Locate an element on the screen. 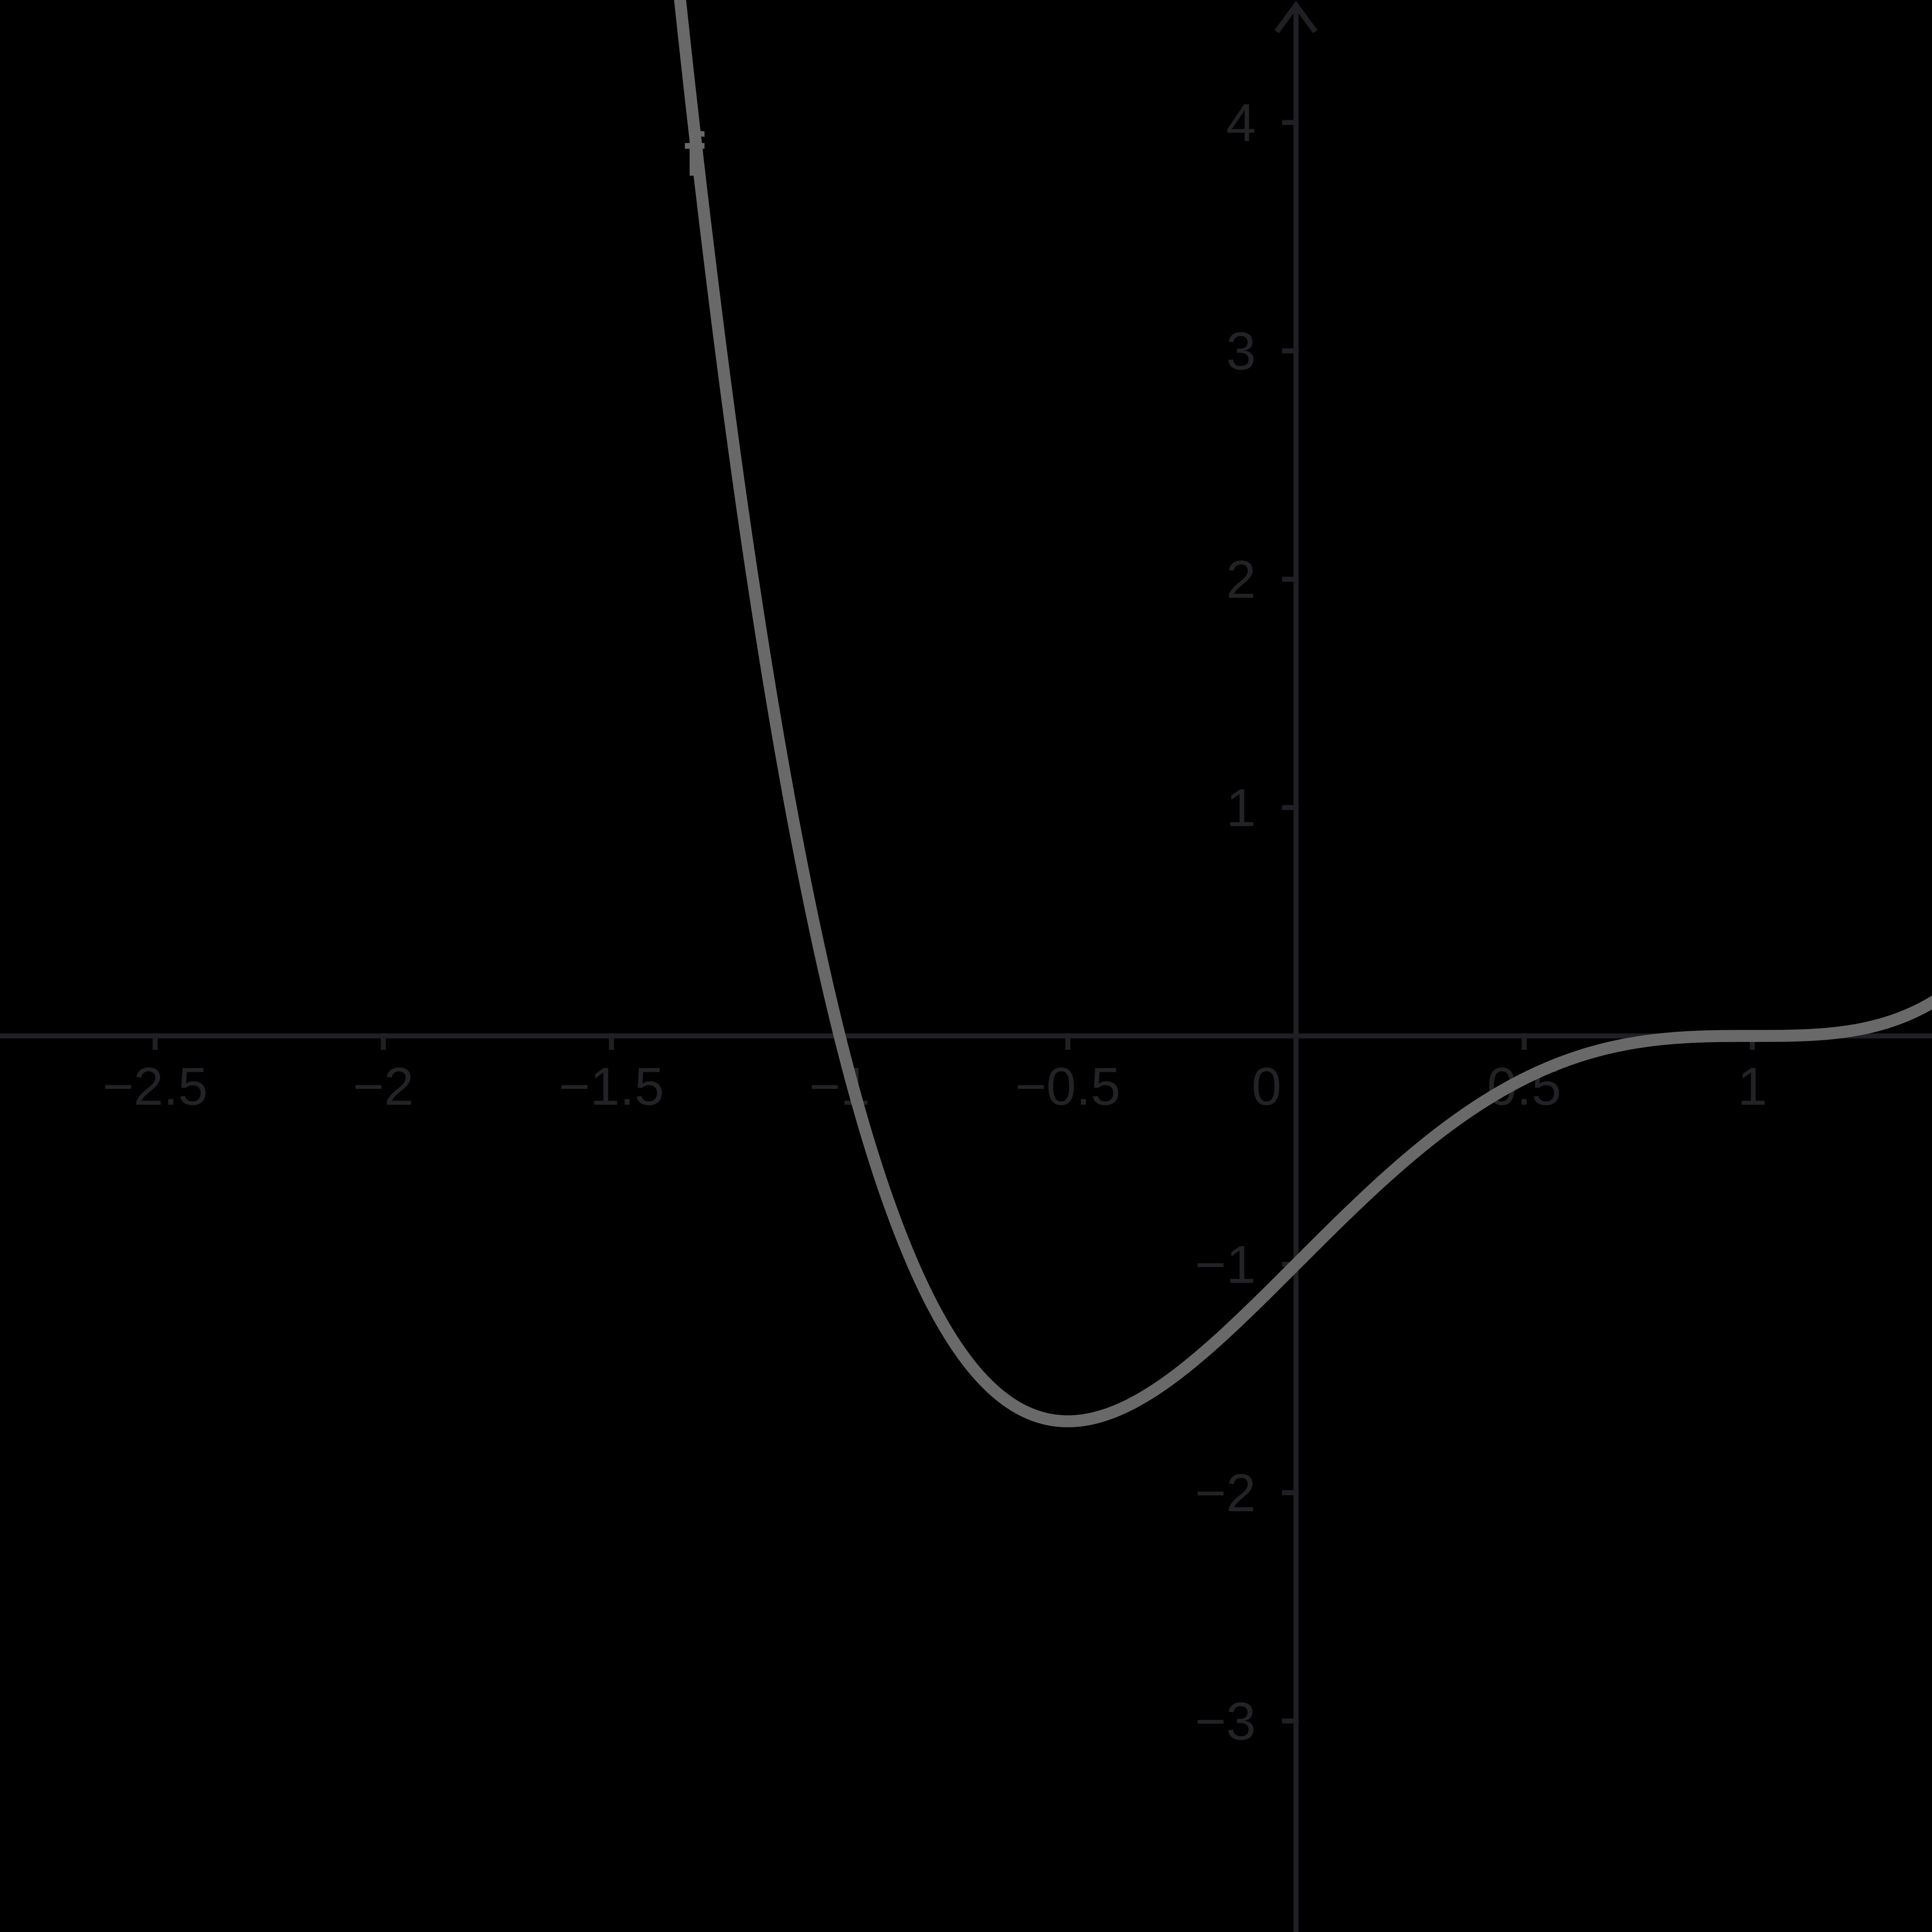 The height and width of the screenshot is (1932, 1932). x-tick-label: 0 is located at coordinates (1267, 1086).